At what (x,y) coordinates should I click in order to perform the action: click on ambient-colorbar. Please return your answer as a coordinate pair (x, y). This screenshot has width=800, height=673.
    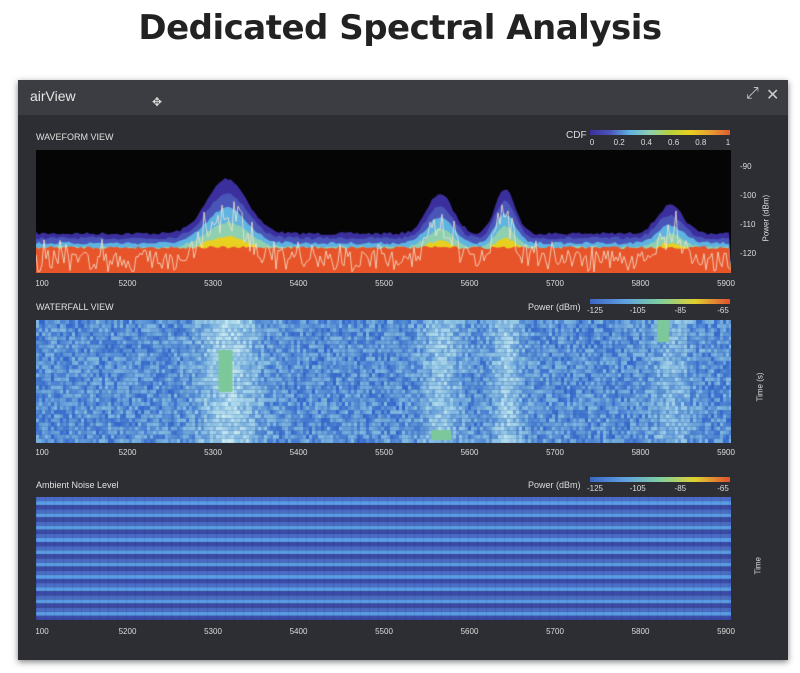
    Looking at the image, I should click on (660, 479).